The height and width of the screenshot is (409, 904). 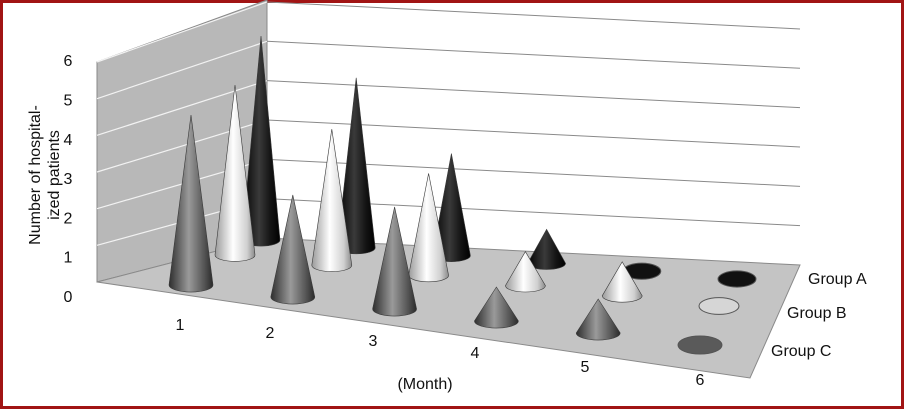 What do you see at coordinates (373, 341) in the screenshot?
I see `x-tick-label: 3` at bounding box center [373, 341].